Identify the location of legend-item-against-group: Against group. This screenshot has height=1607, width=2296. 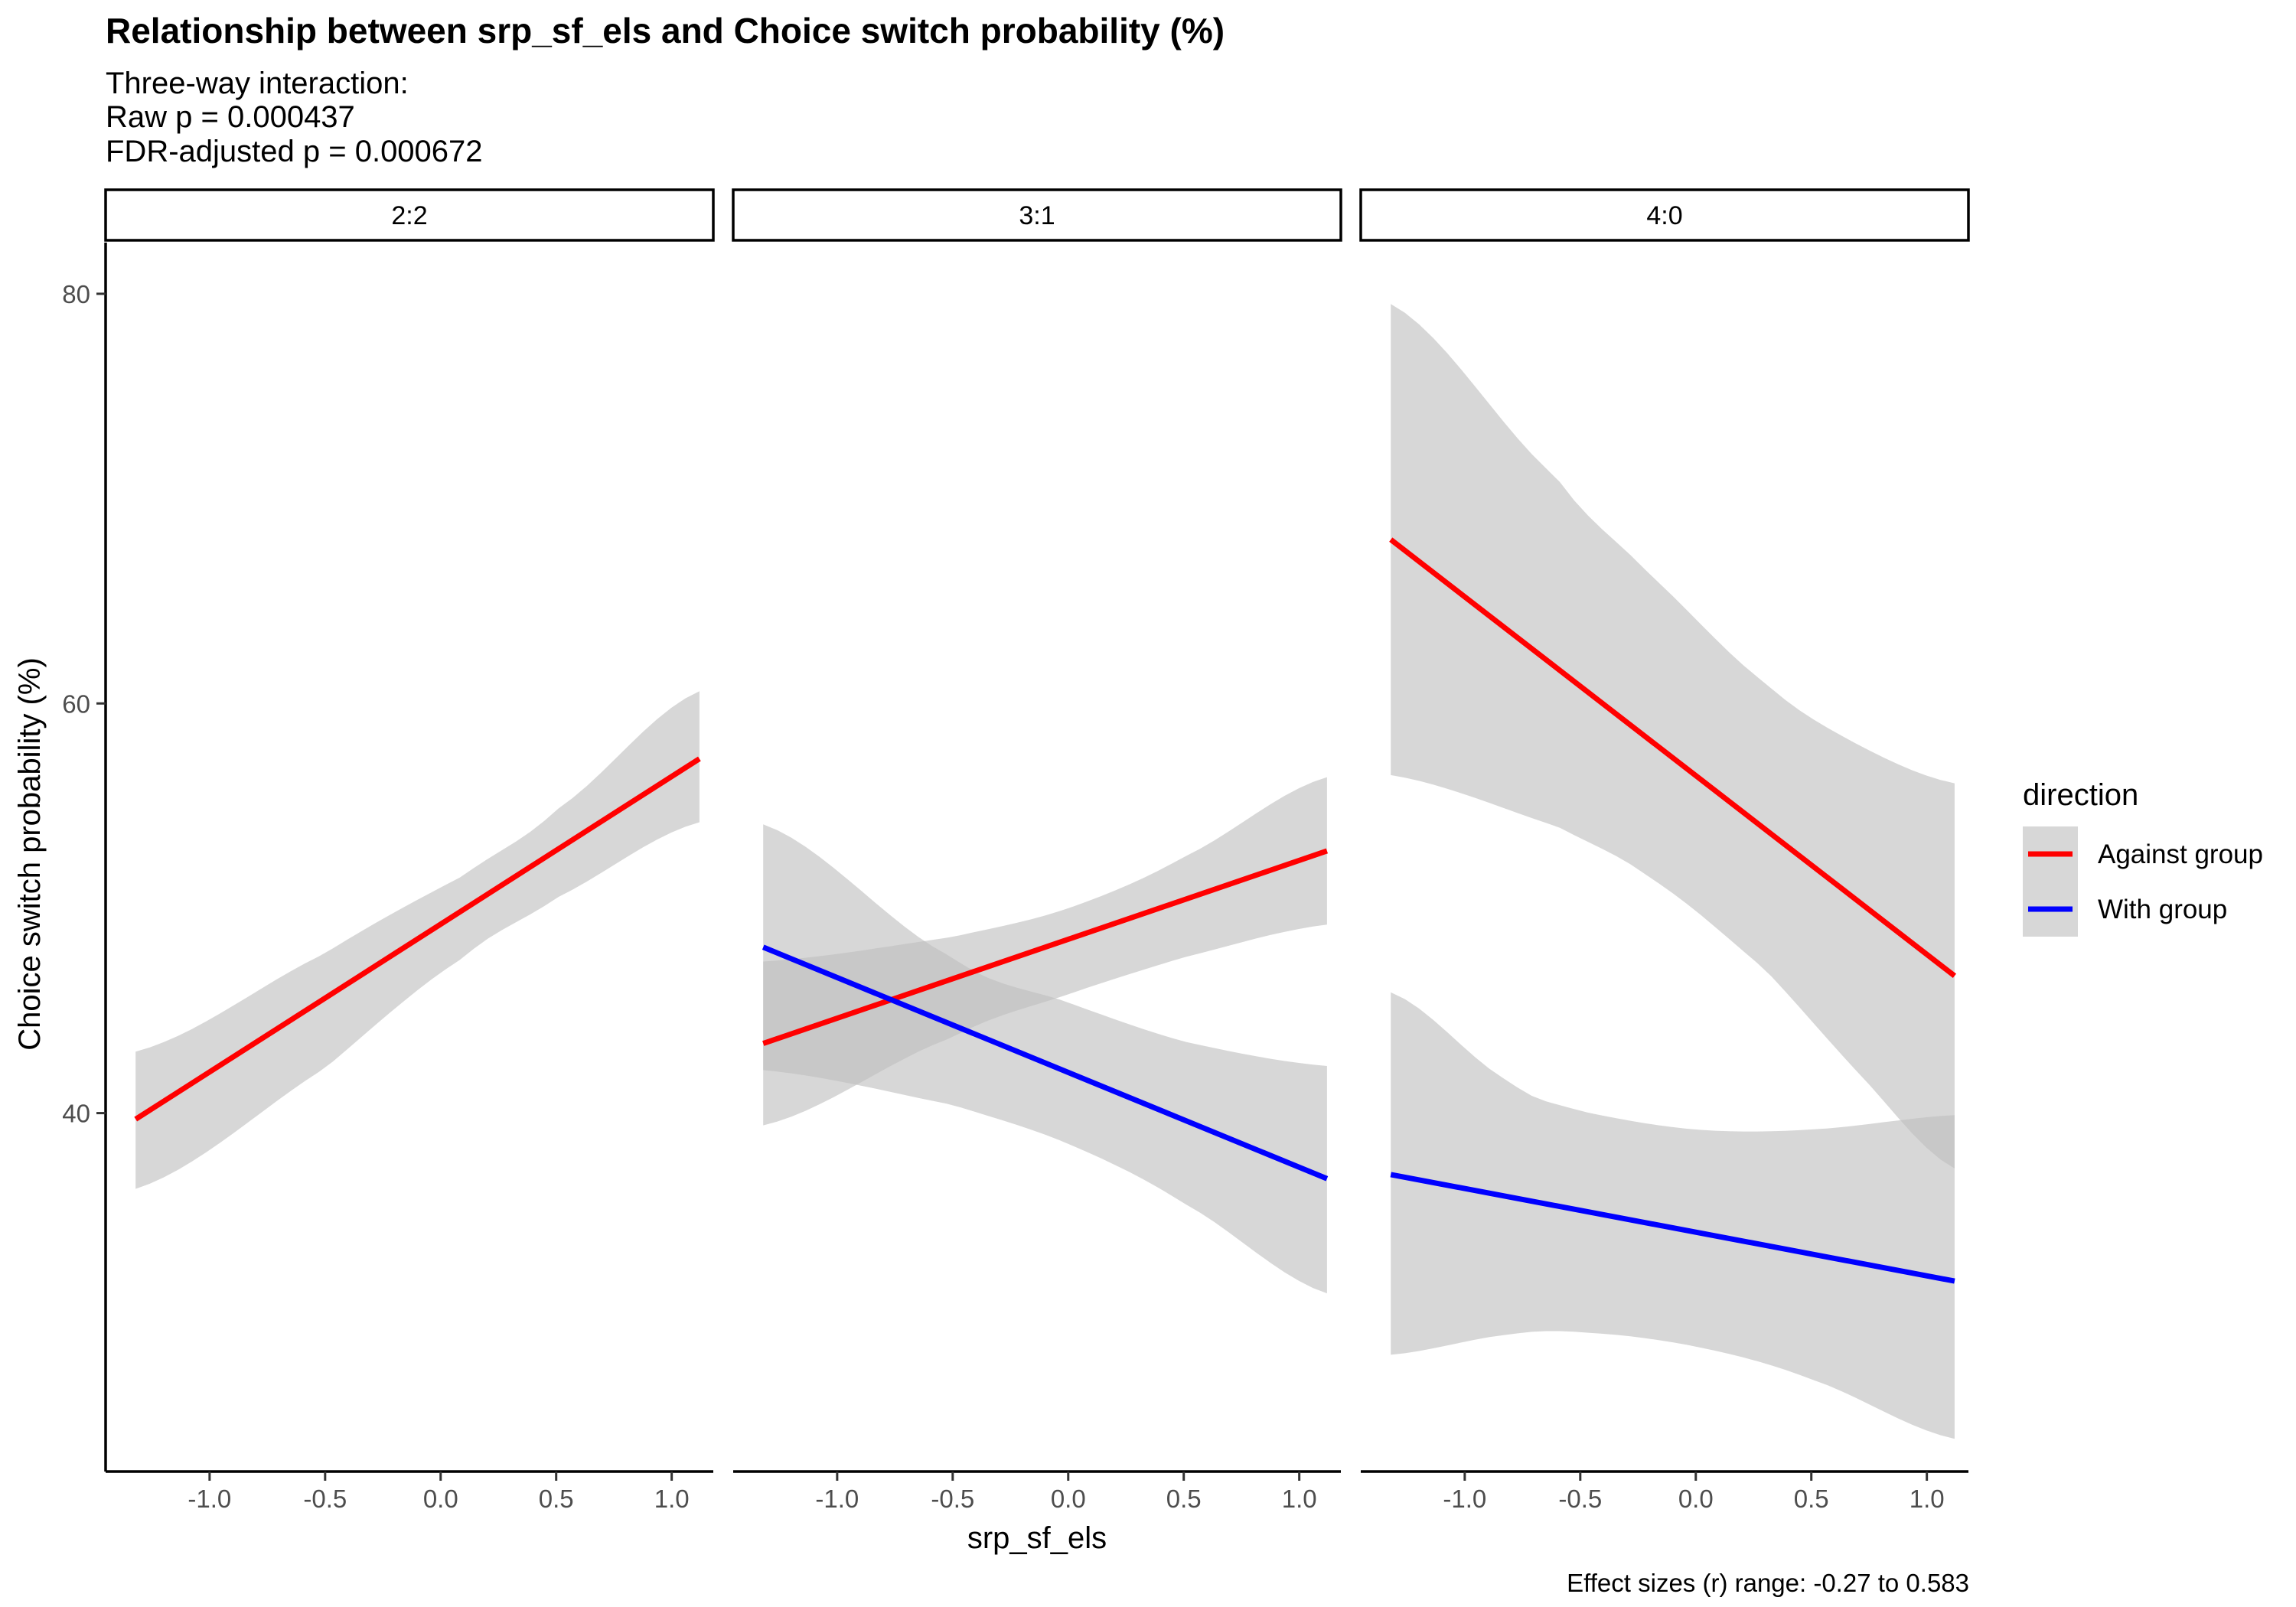
(2143, 854).